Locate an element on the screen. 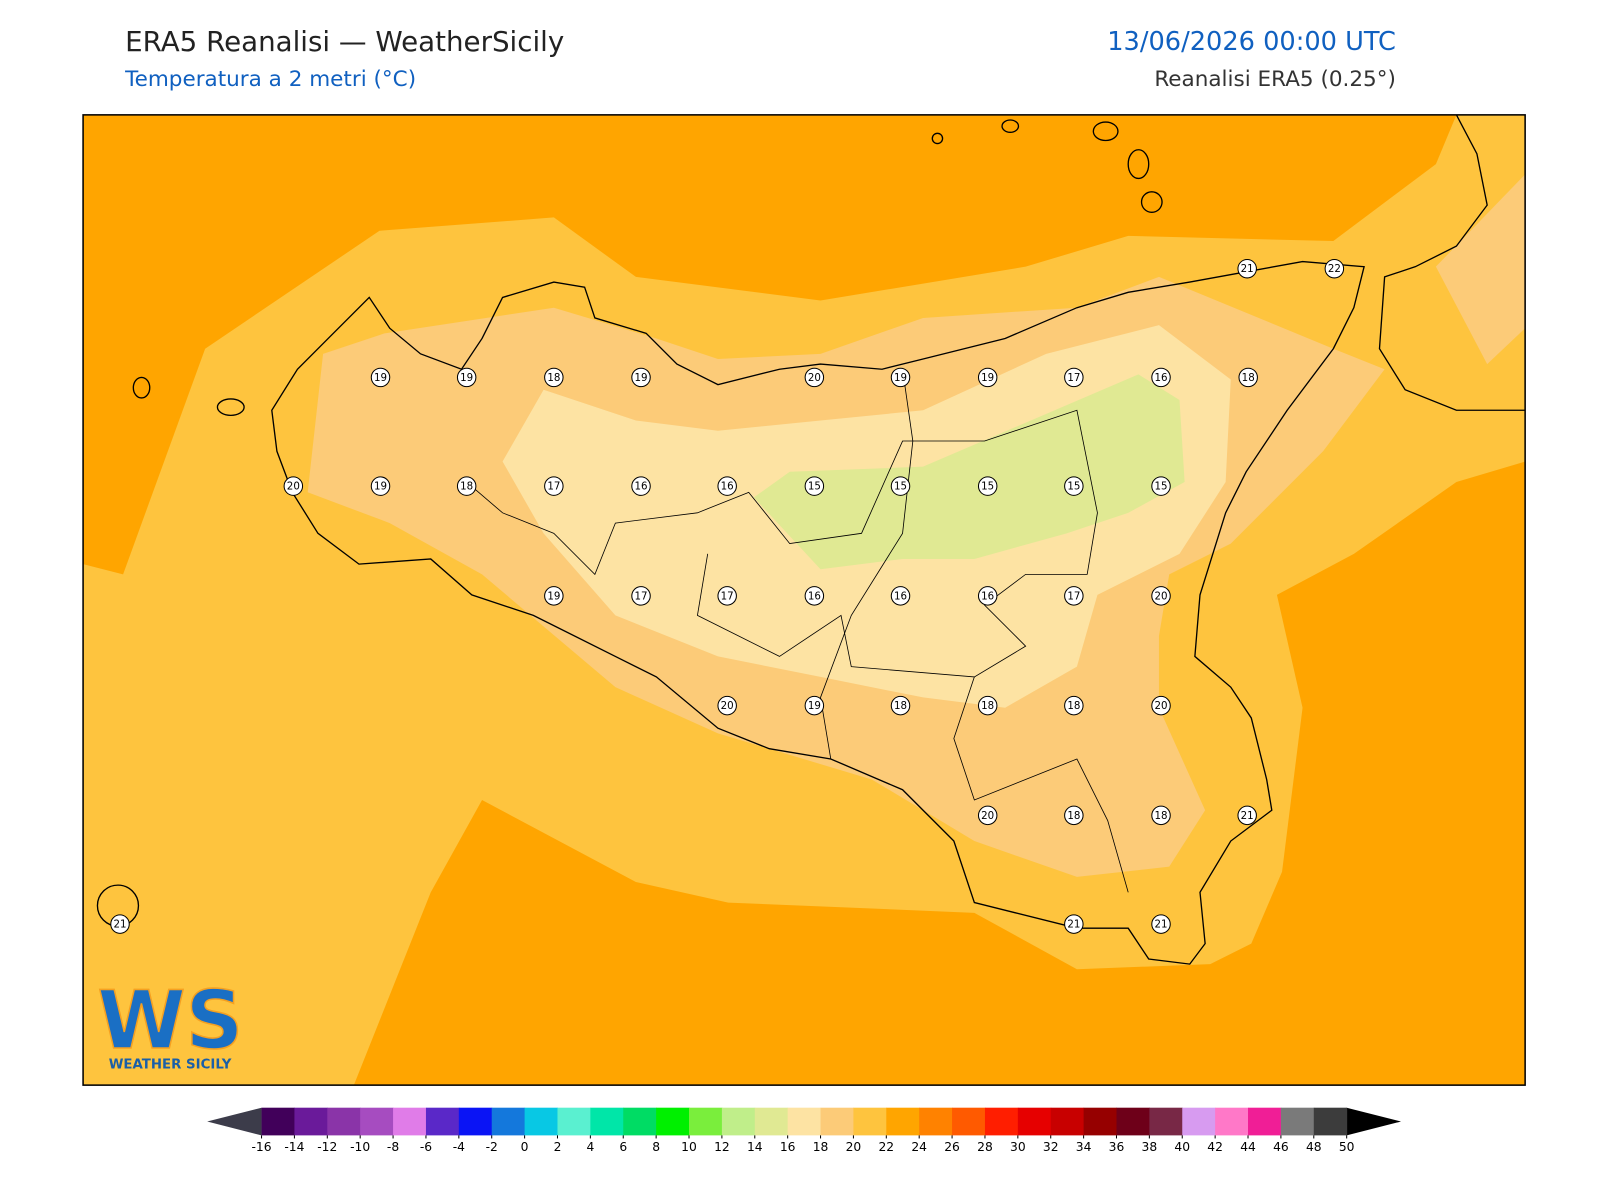 The width and height of the screenshot is (1600, 1200). station-value: 17 is located at coordinates (1073, 378).